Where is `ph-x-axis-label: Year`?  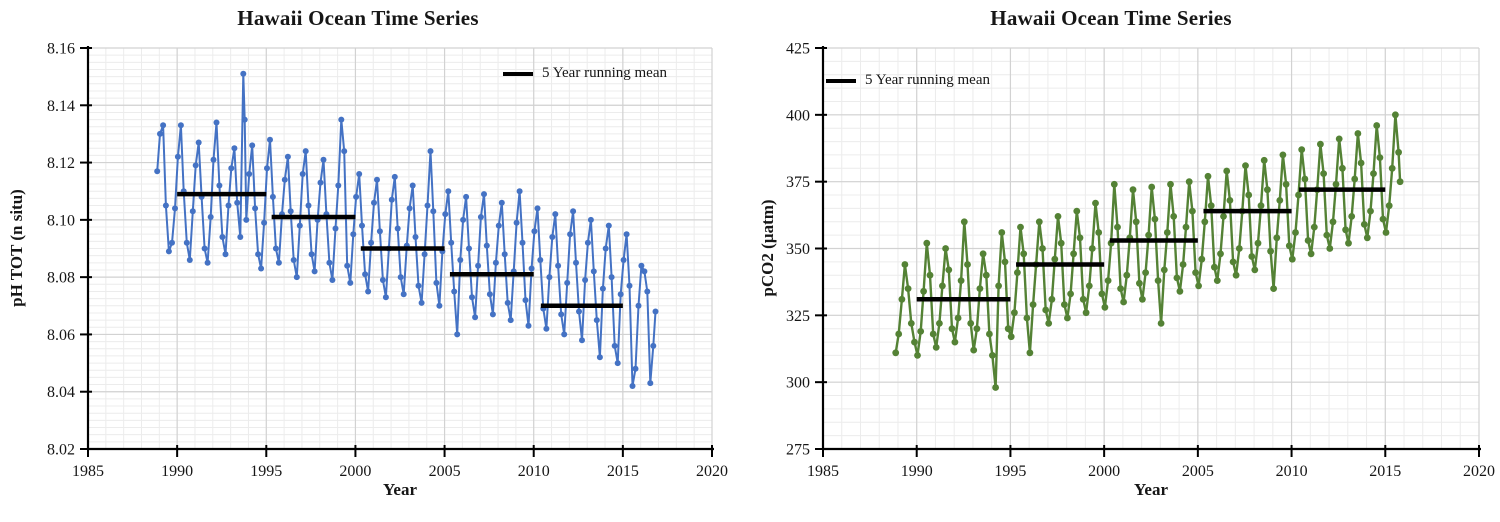
ph-x-axis-label: Year is located at coordinates (400, 489).